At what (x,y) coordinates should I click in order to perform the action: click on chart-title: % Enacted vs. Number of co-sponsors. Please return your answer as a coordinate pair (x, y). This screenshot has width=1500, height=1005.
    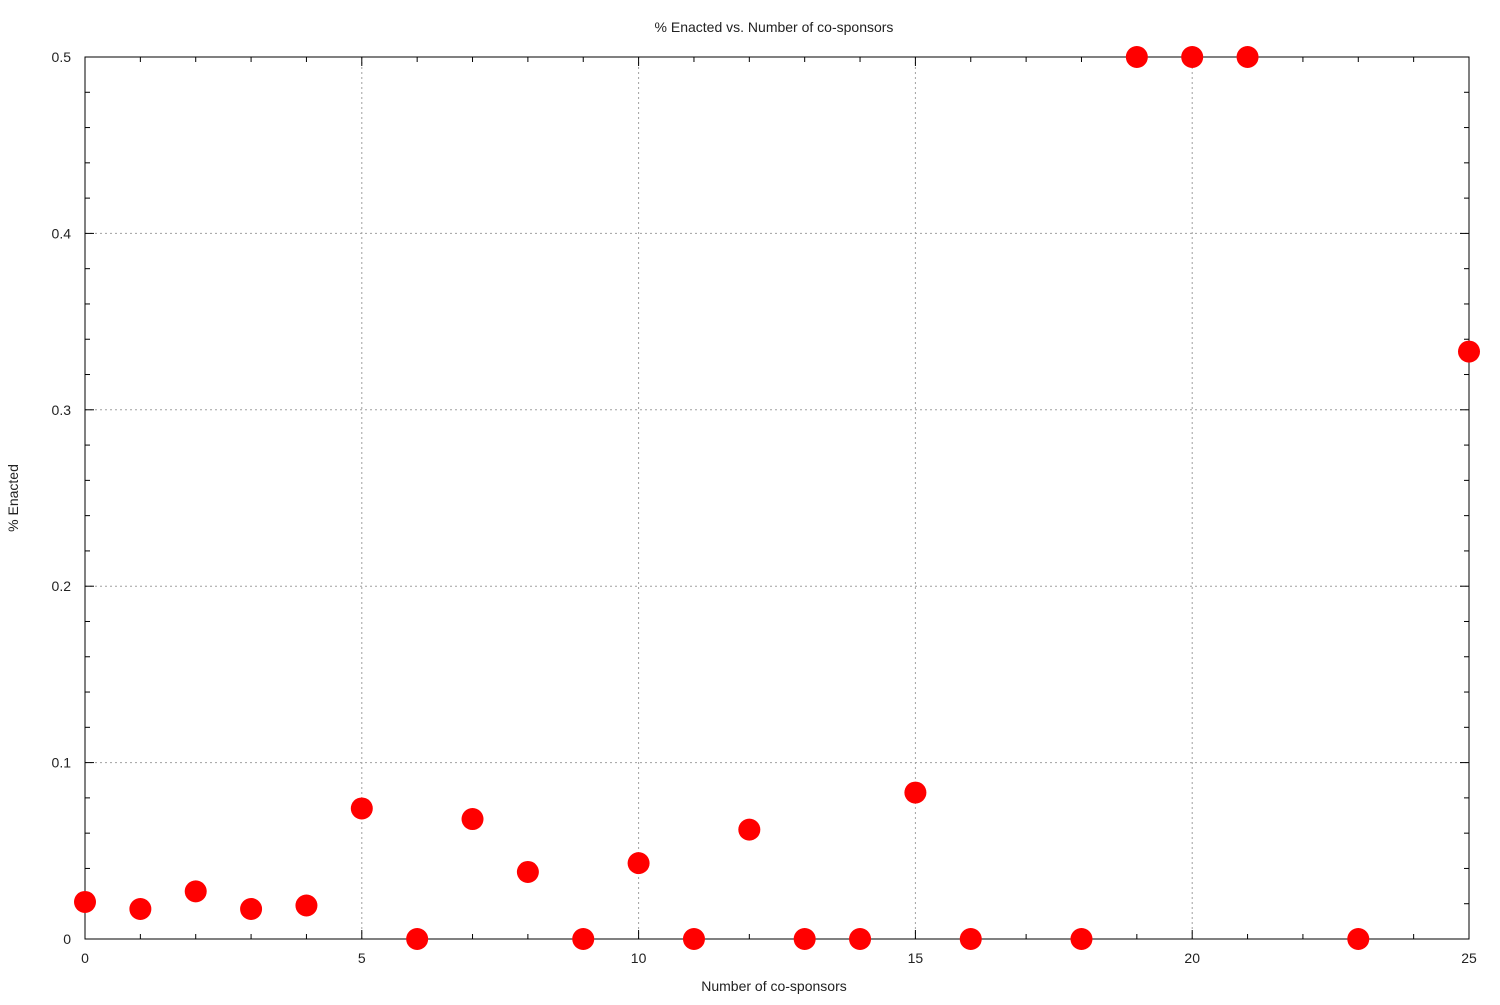
    Looking at the image, I should click on (774, 27).